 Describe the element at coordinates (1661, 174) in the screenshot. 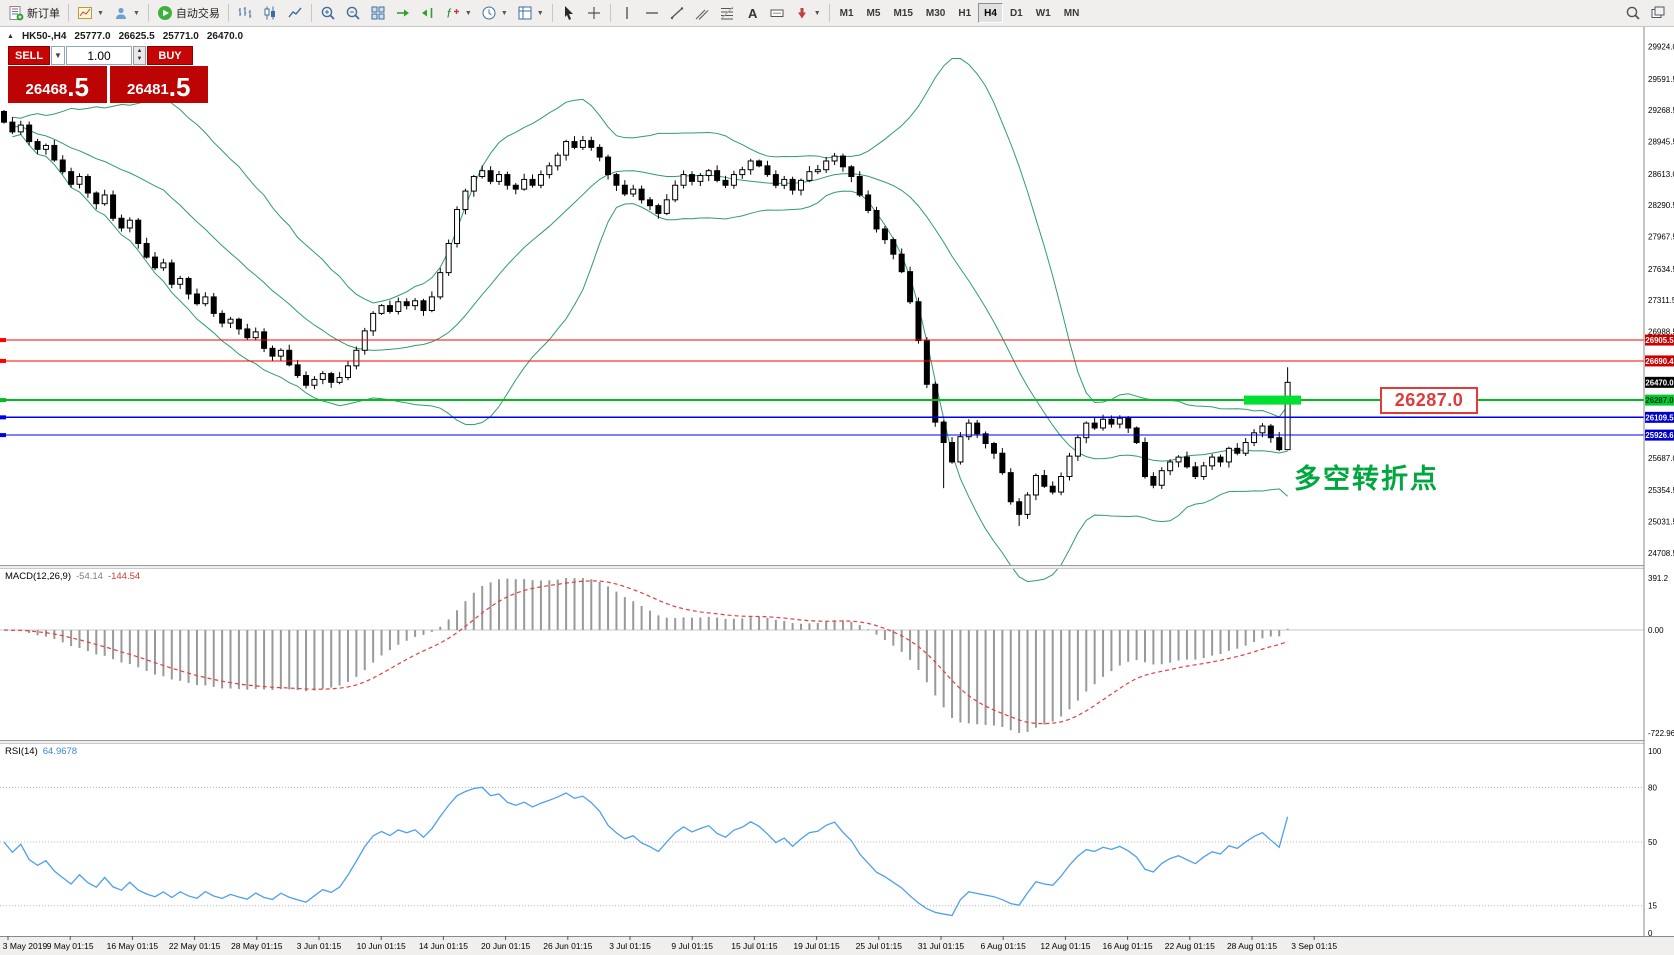

I see `price-tick-label: 28613.0` at that location.